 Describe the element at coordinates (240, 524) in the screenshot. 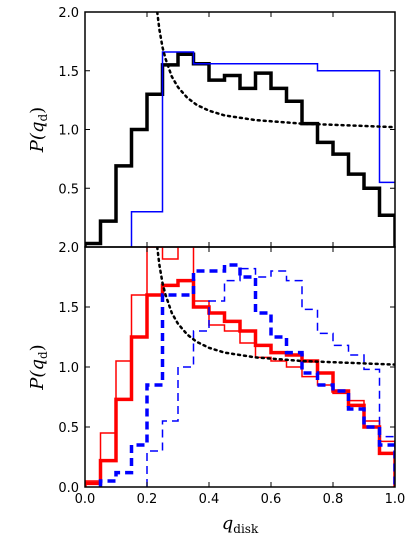

I see `x-axis-label: qdisk` at that location.